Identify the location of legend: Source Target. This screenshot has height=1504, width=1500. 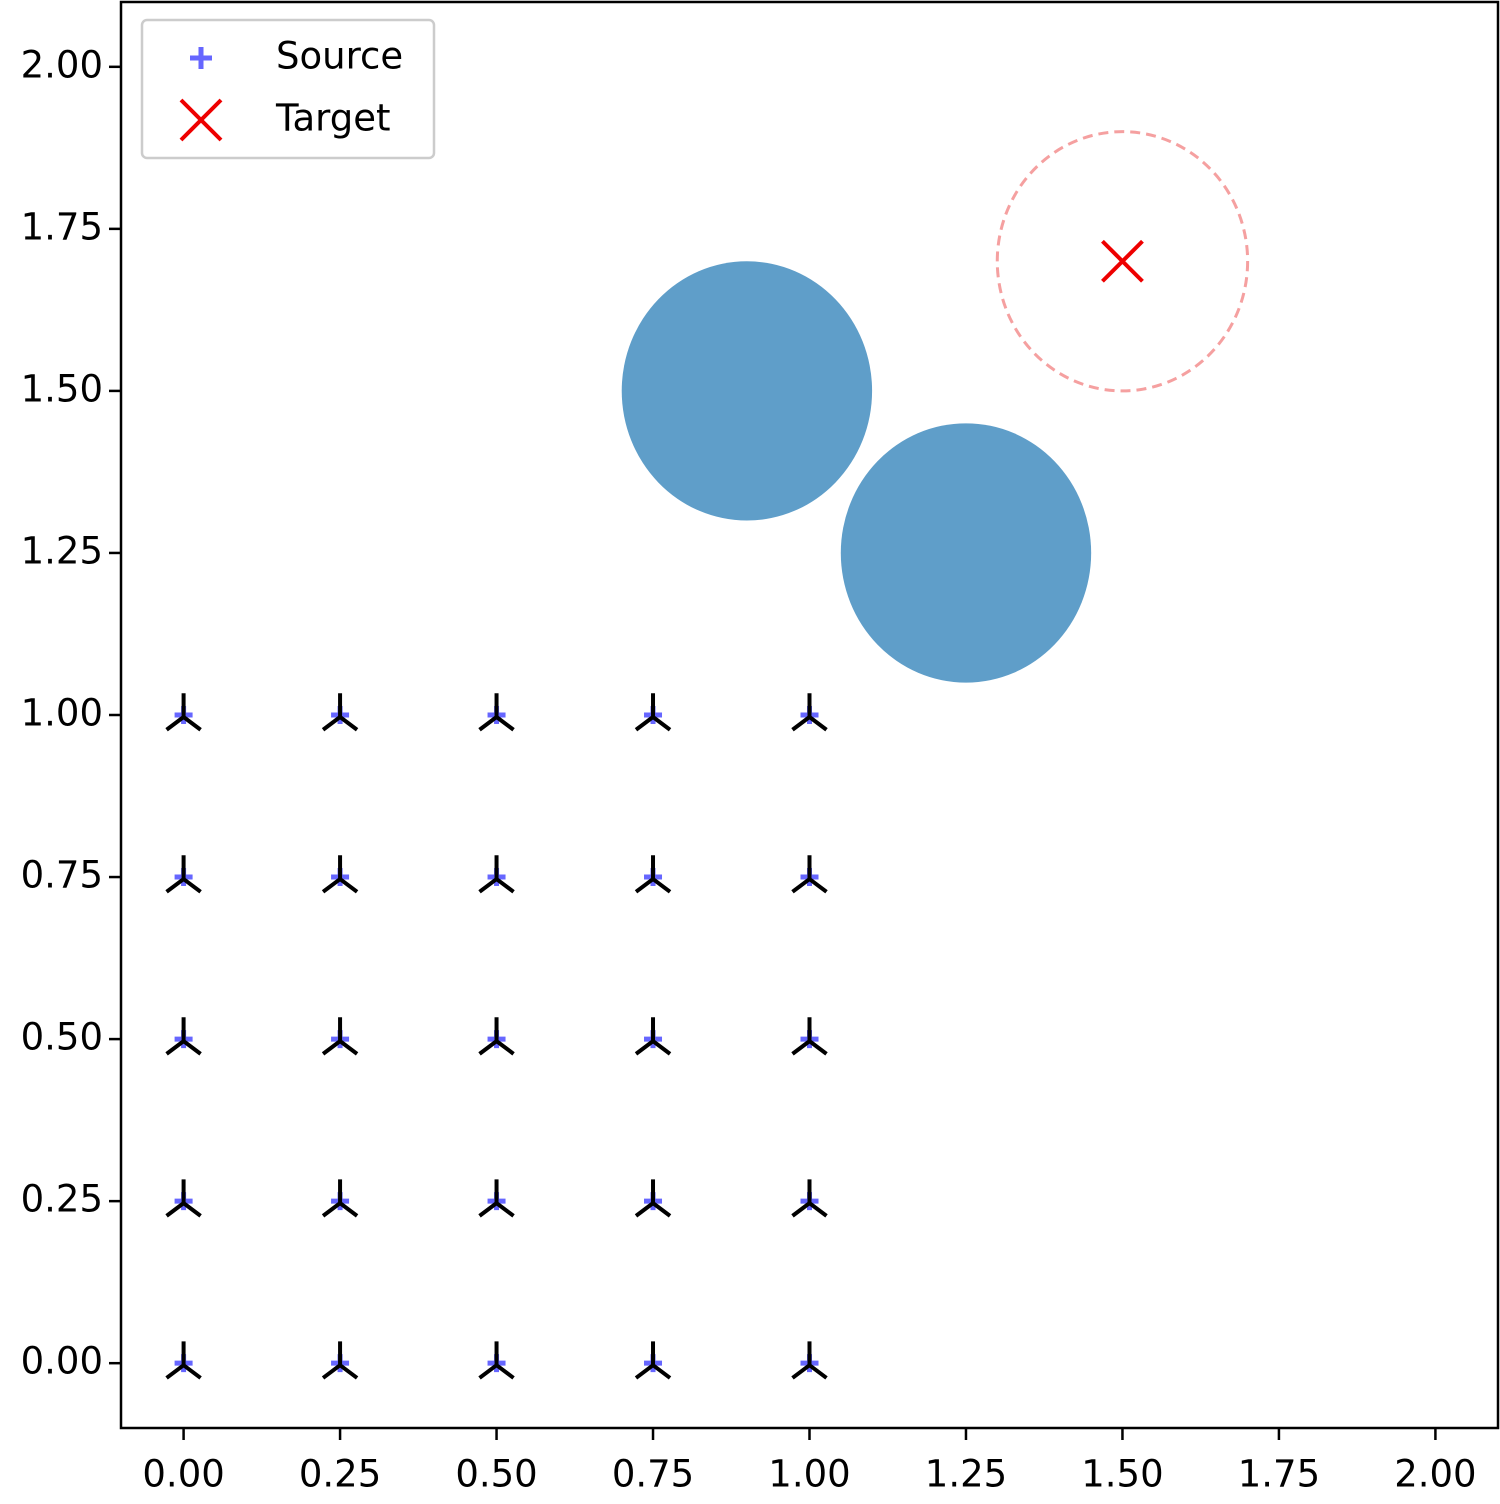
(288, 89).